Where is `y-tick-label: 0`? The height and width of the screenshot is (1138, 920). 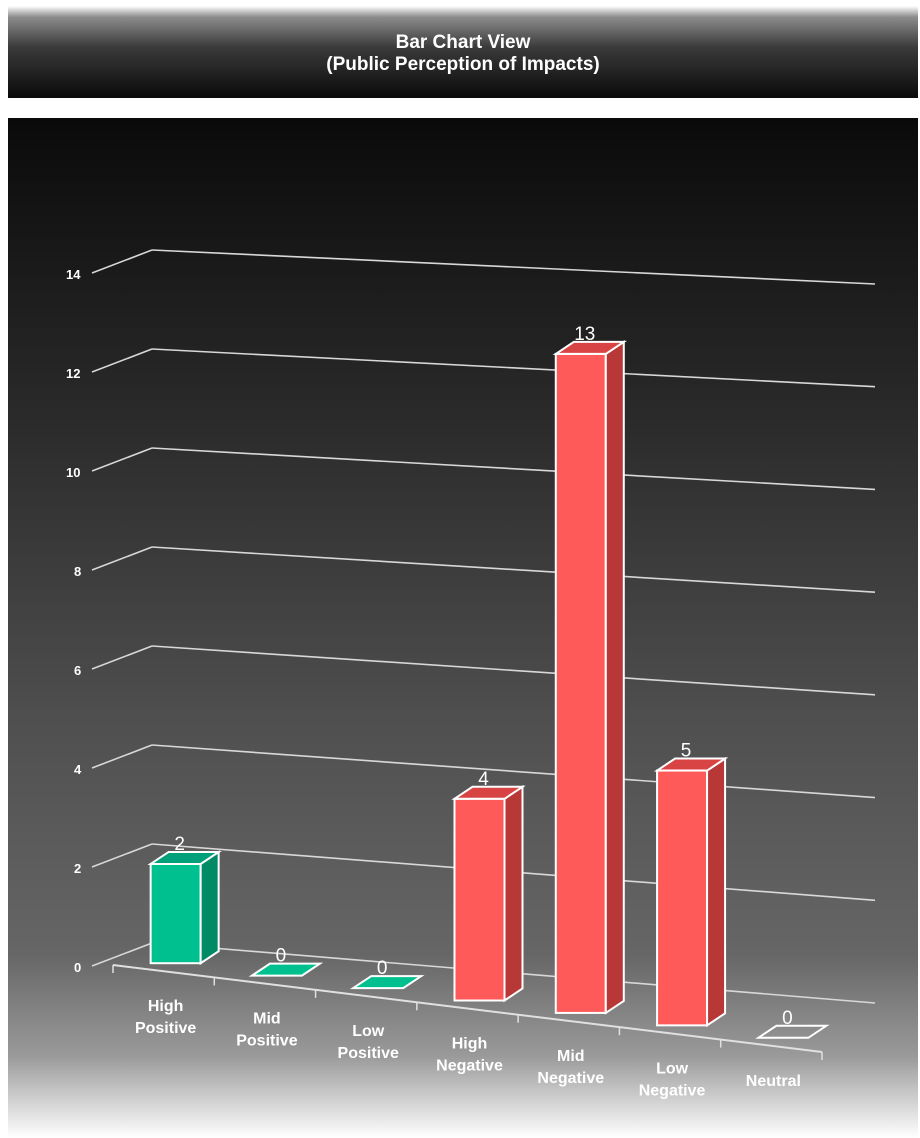
y-tick-label: 0 is located at coordinates (77, 967).